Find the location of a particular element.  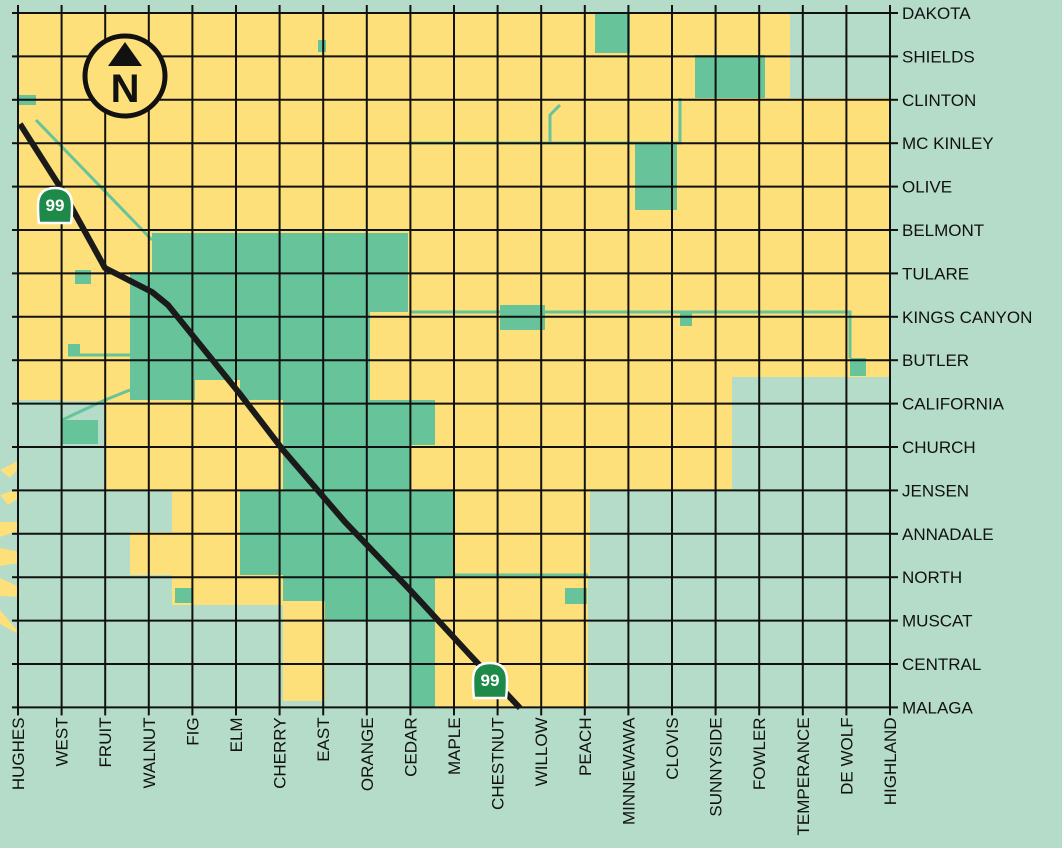

street-label-de-wolf: DE WOLF is located at coordinates (846, 755).